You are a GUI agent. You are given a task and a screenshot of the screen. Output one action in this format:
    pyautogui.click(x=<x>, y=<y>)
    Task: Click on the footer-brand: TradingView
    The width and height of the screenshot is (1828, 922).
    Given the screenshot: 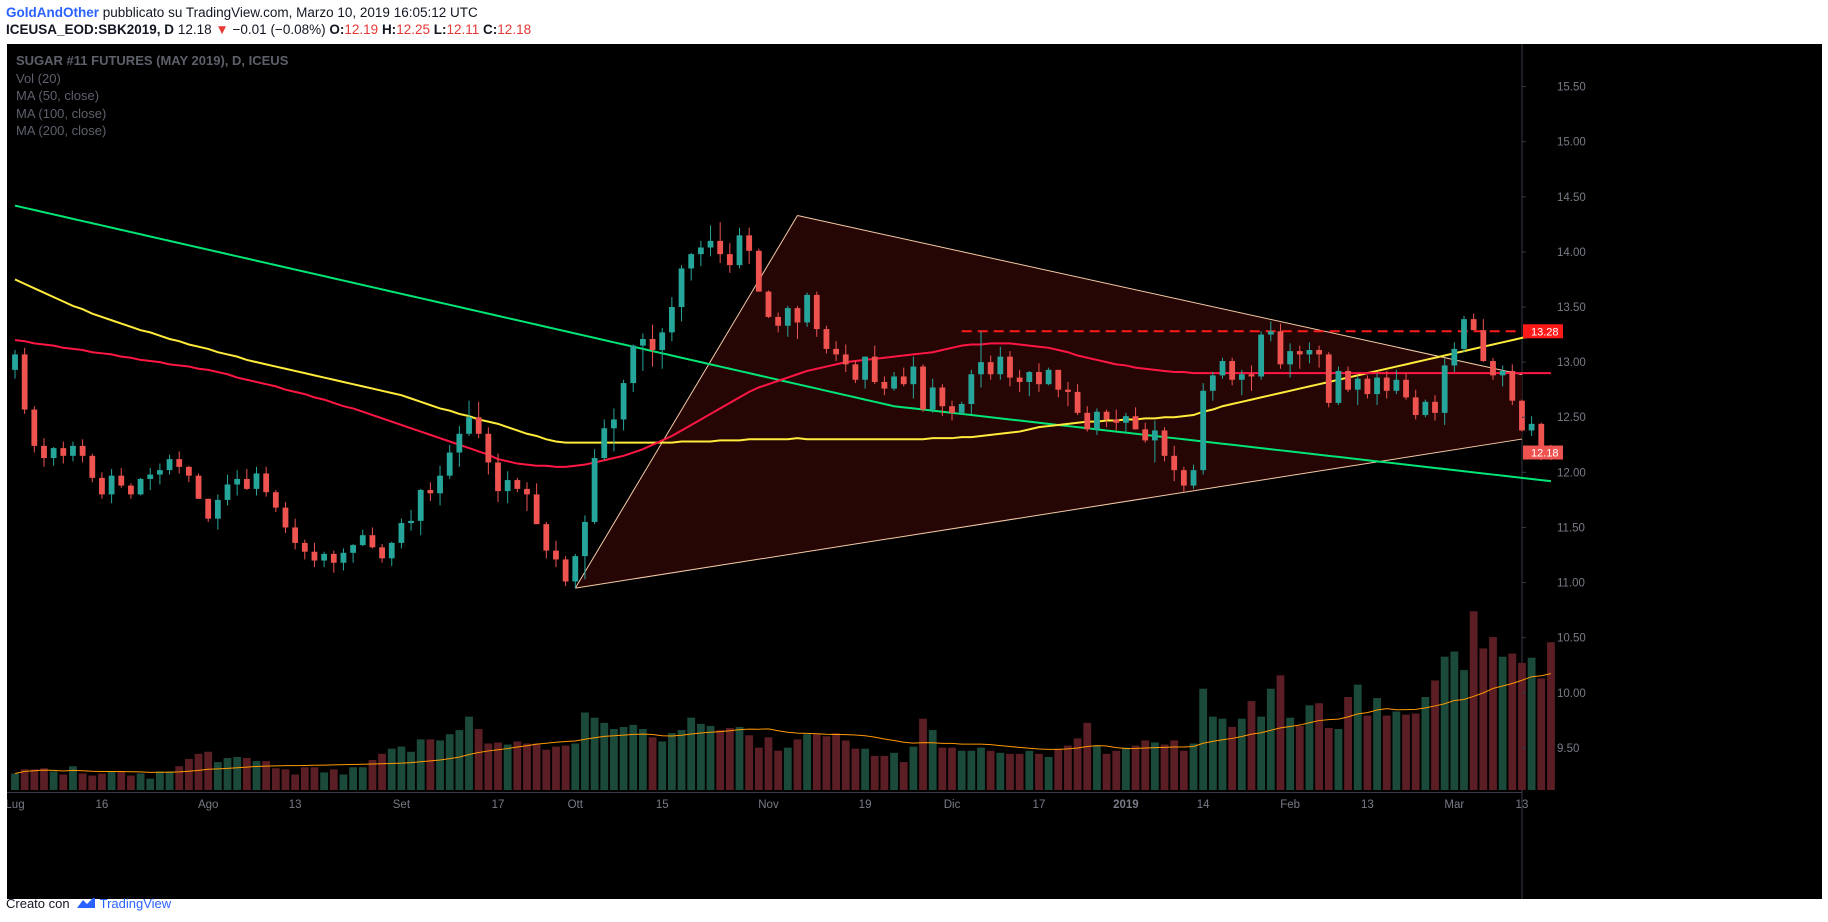 What is the action you would take?
    pyautogui.click(x=135, y=903)
    